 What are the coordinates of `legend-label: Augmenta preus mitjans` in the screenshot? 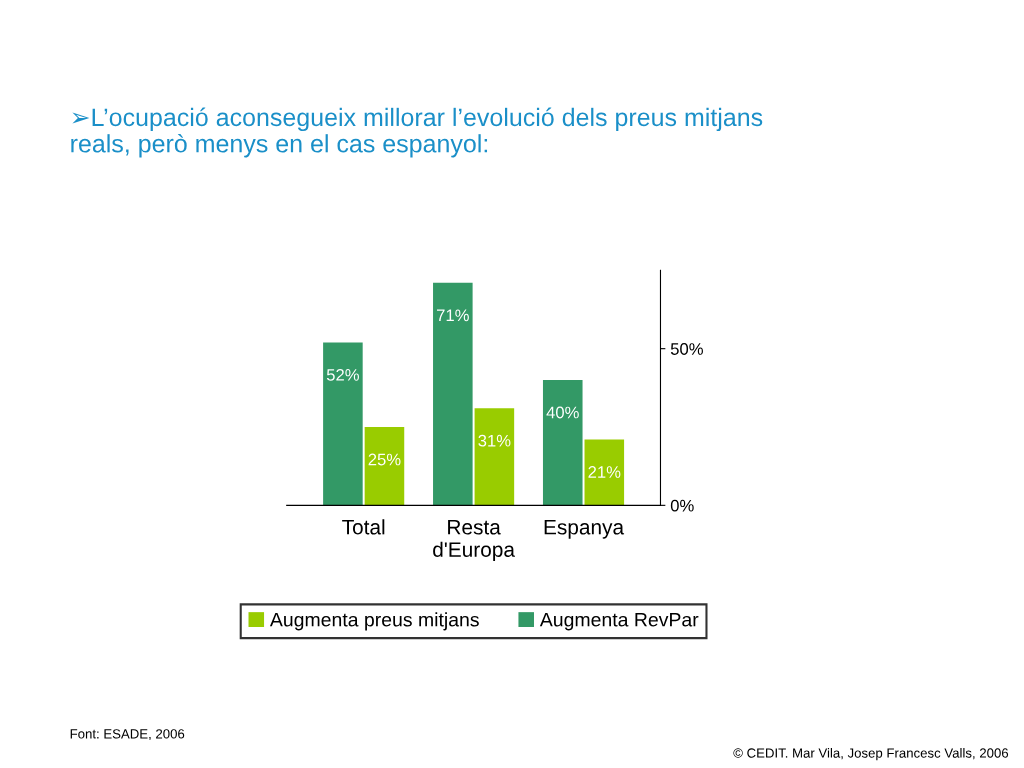 It's located at (374, 621).